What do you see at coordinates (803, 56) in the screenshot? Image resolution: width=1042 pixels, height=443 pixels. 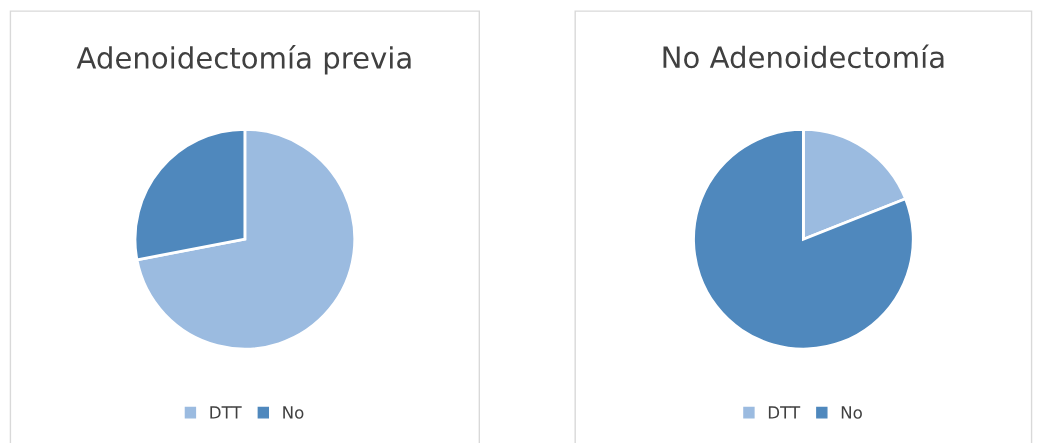 I see `chart-title: No Adenoidectomía` at bounding box center [803, 56].